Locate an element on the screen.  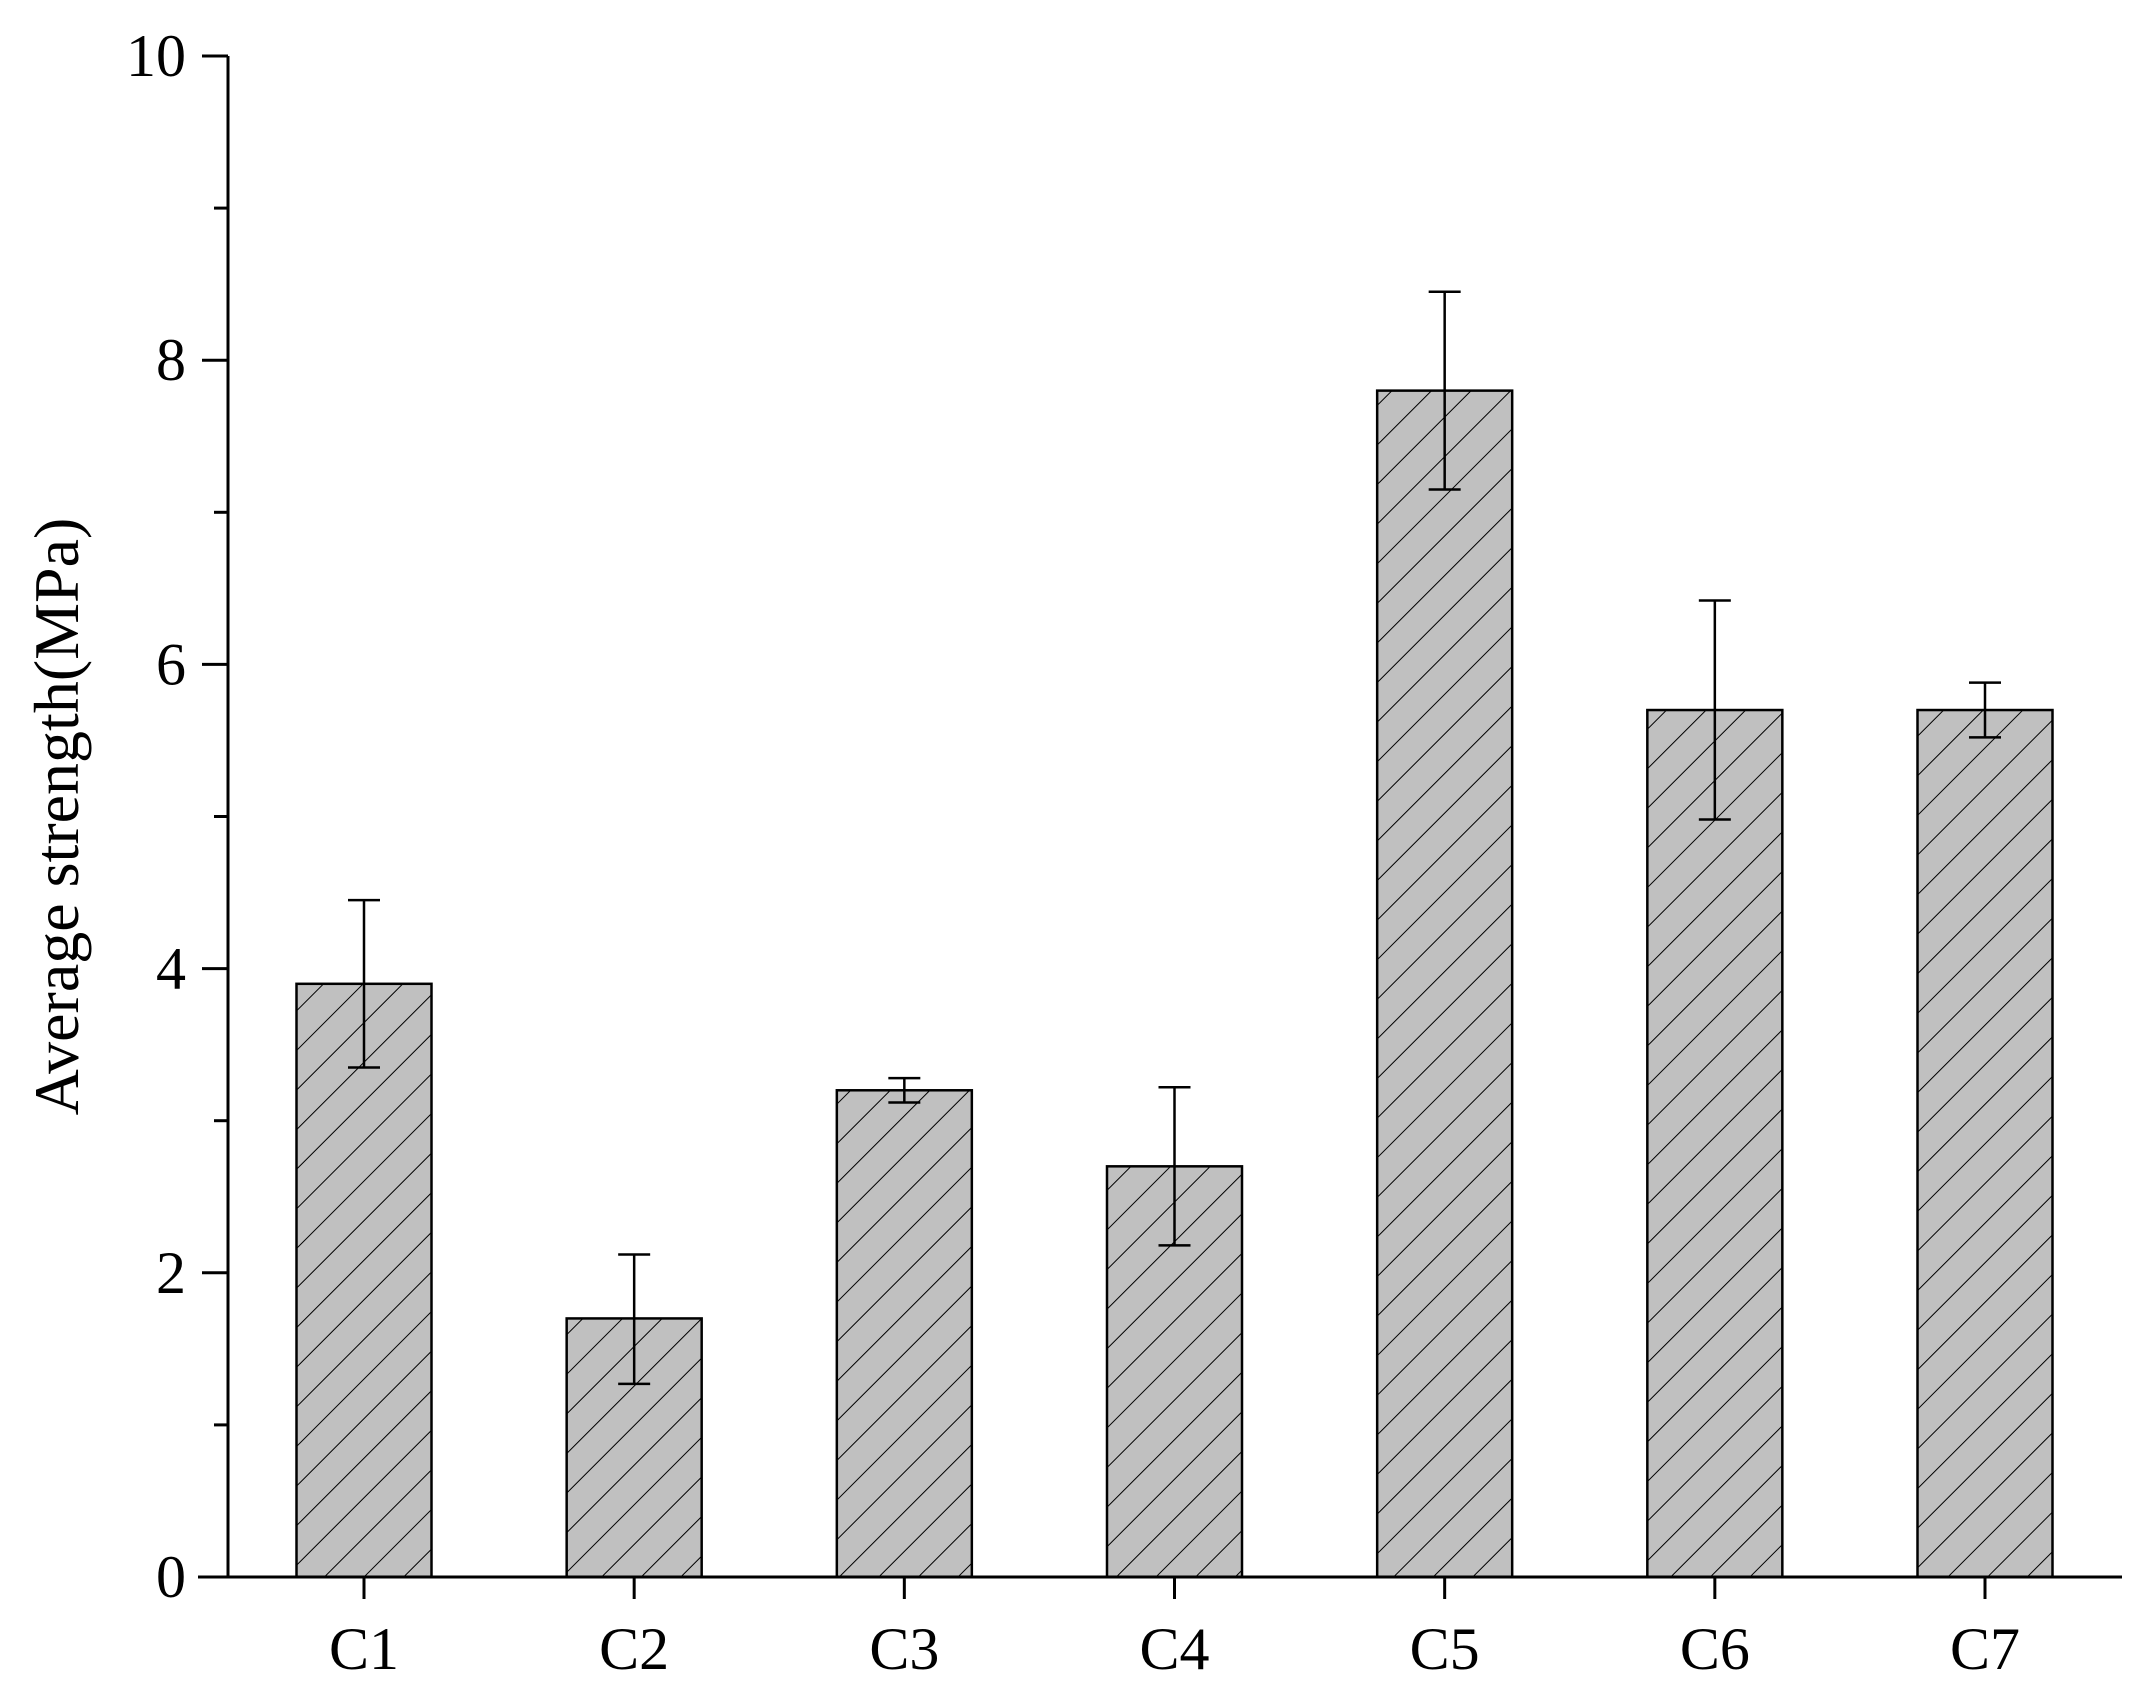
y-tick-label: 0 is located at coordinates (171, 1577).